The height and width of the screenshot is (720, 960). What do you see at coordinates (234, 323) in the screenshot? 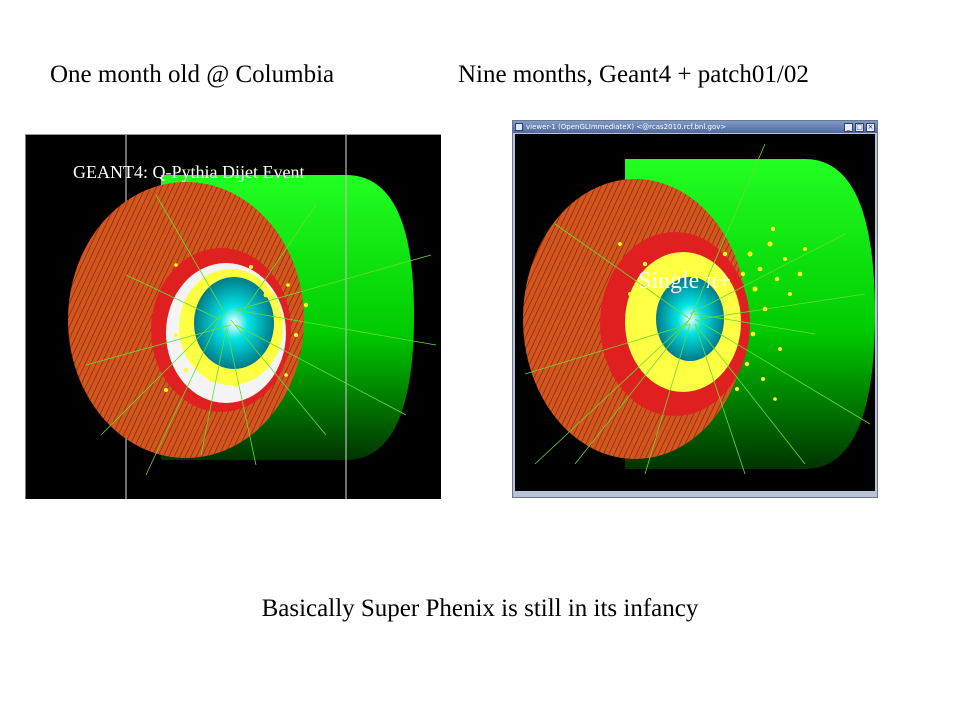
I see `inner-tracker` at bounding box center [234, 323].